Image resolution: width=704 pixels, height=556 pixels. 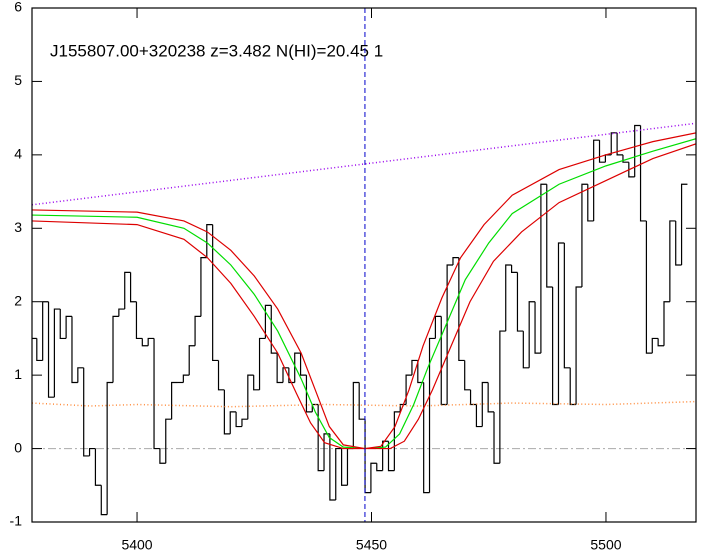 I want to click on chart-title: J155807.00+320238 z=3.482 N(HI)=20.45 1, so click(x=216, y=50).